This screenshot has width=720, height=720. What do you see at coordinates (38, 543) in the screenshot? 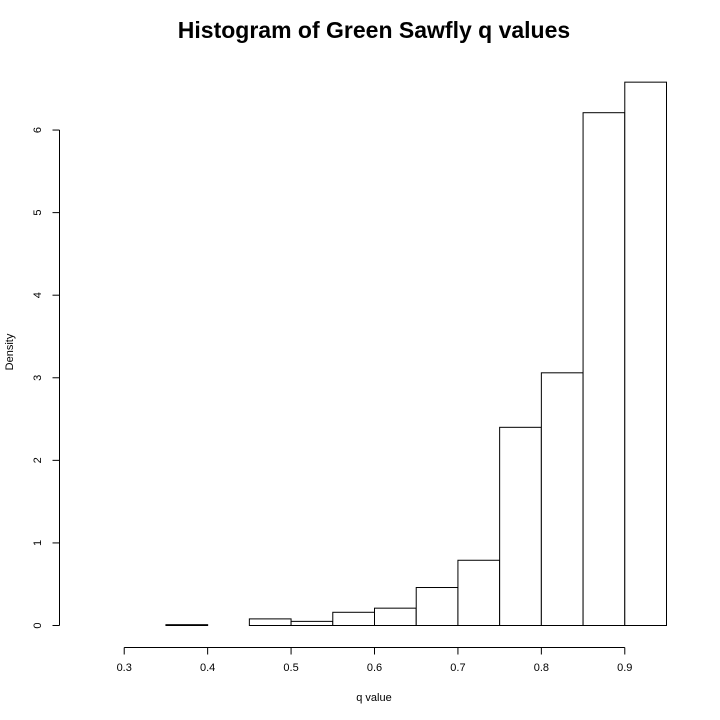
I see `y-tick-label: 1` at bounding box center [38, 543].